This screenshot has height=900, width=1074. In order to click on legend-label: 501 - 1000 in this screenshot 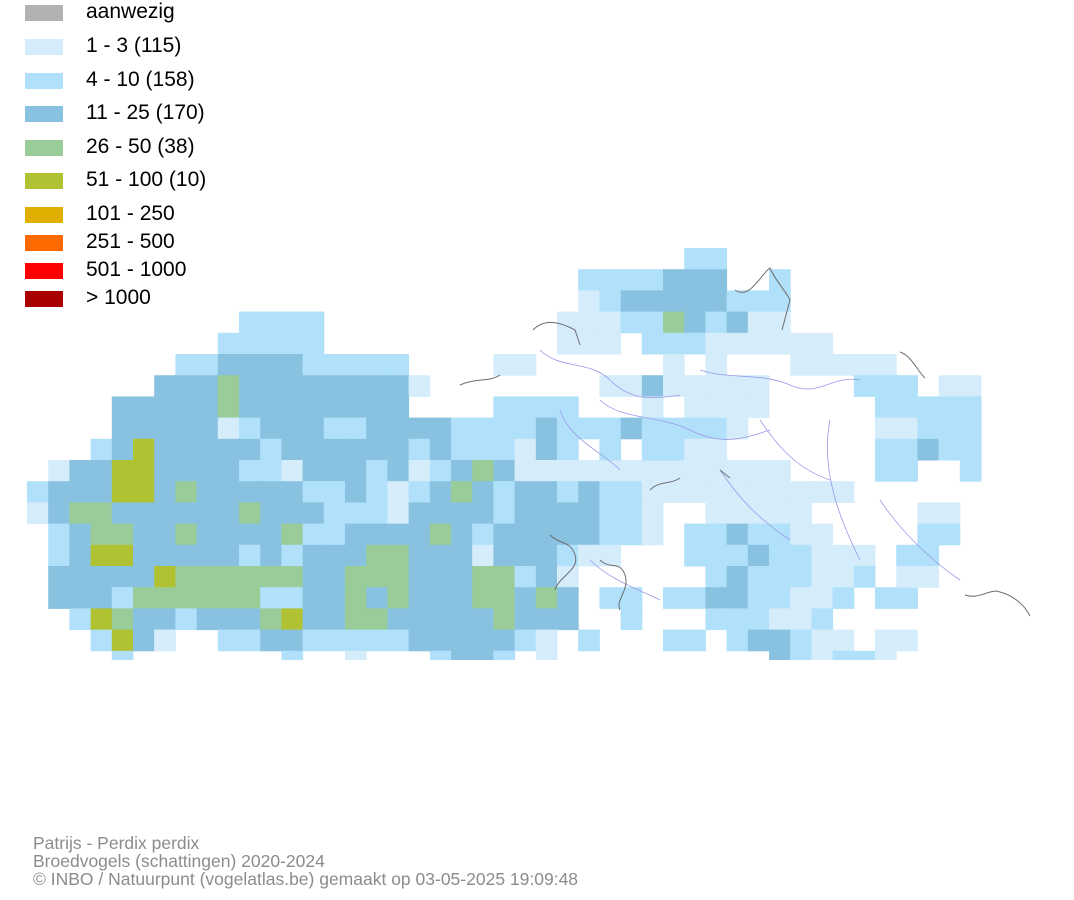, I will do `click(136, 269)`.